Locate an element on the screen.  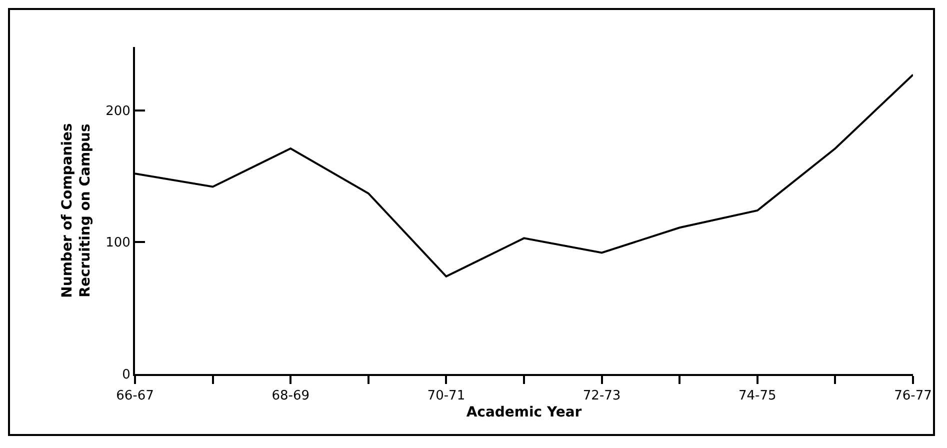
x-tick-label: 68-69 is located at coordinates (291, 396).